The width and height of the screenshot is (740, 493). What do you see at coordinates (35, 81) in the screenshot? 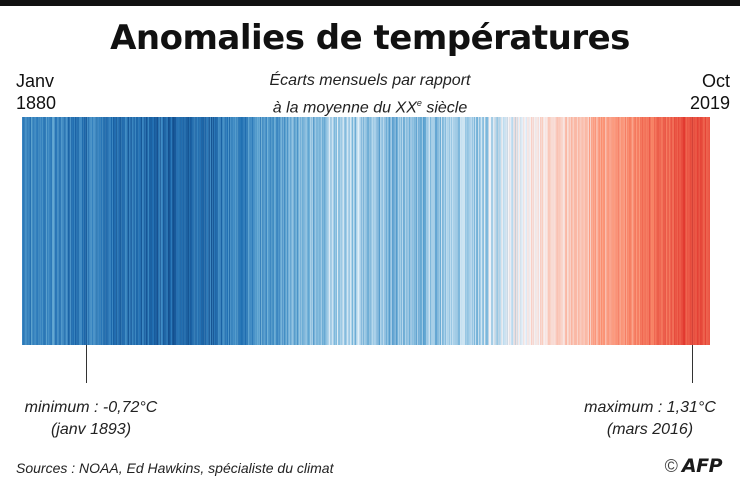
I see `start-month: Janv` at bounding box center [35, 81].